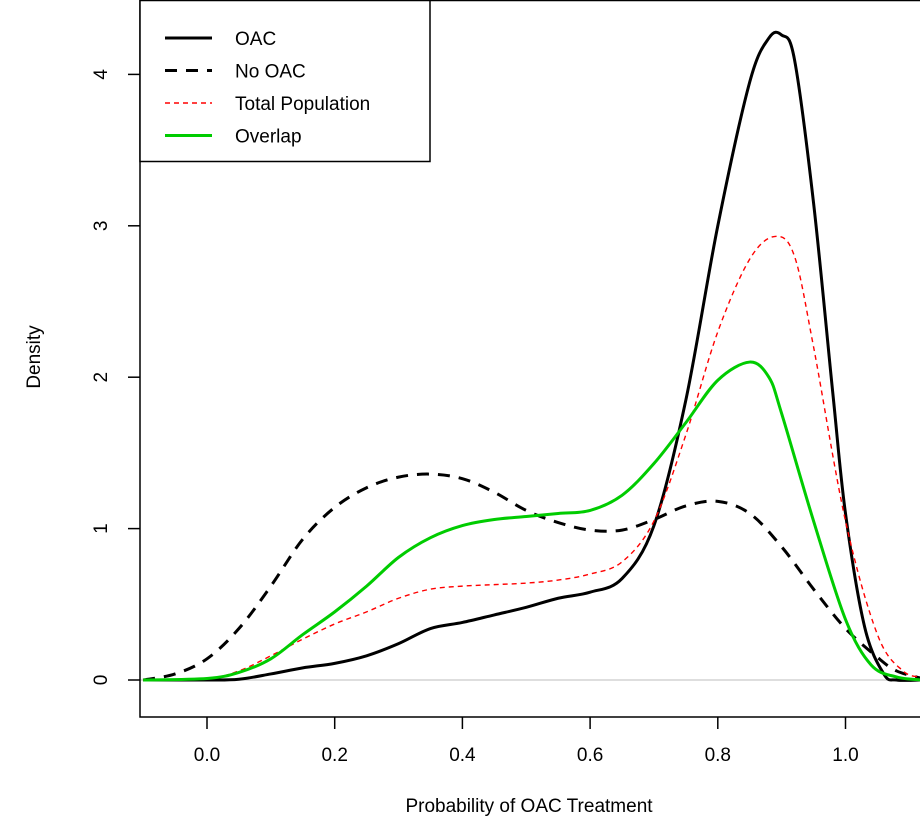 The image size is (920, 835). Describe the element at coordinates (101, 74) in the screenshot. I see `y-tick-label: 4` at that location.